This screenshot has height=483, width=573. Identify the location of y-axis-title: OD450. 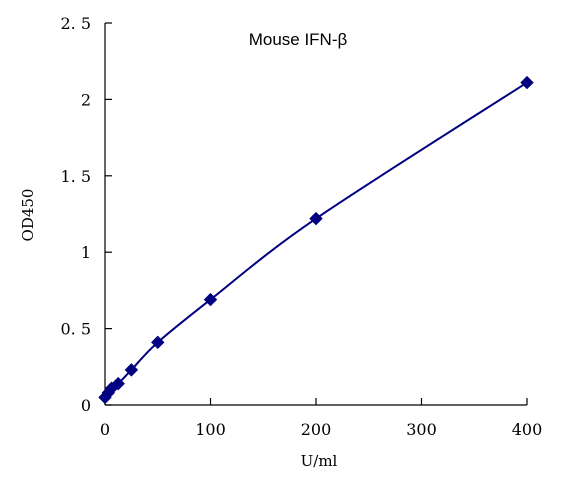
(28, 215).